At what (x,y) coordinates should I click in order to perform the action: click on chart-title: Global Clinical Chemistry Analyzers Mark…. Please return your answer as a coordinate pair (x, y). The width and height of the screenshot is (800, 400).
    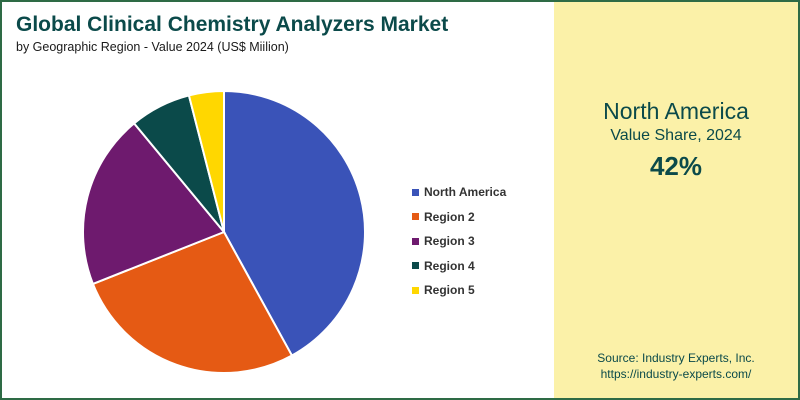
    Looking at the image, I should click on (232, 24).